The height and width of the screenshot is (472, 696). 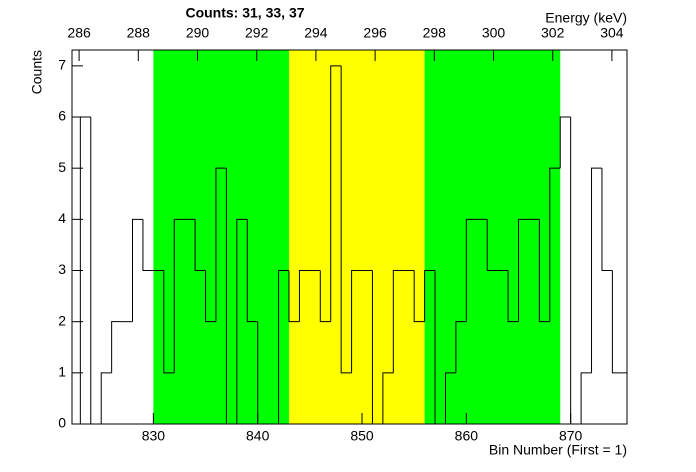 I want to click on y-tick-label: 4, so click(x=62, y=218).